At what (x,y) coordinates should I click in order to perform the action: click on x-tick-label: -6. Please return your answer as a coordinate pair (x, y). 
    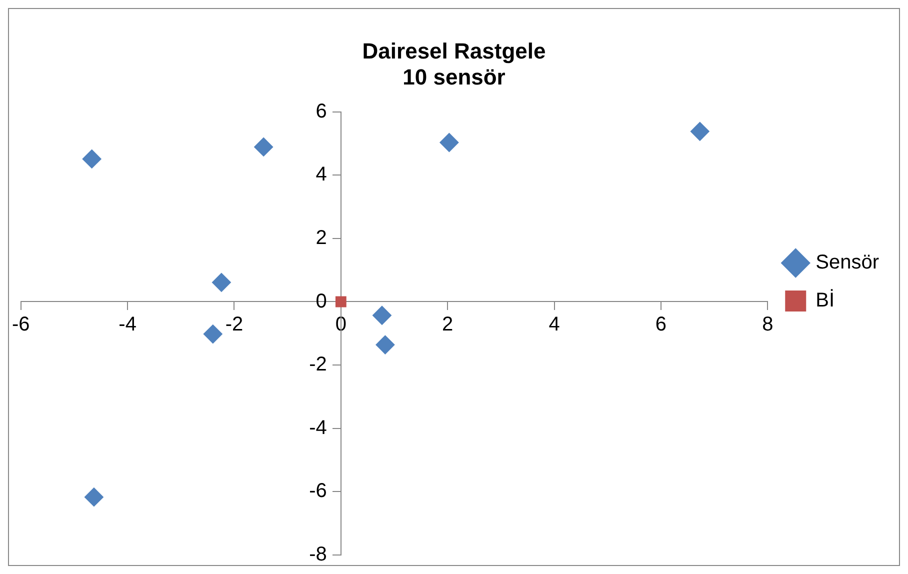
    Looking at the image, I should click on (21, 324).